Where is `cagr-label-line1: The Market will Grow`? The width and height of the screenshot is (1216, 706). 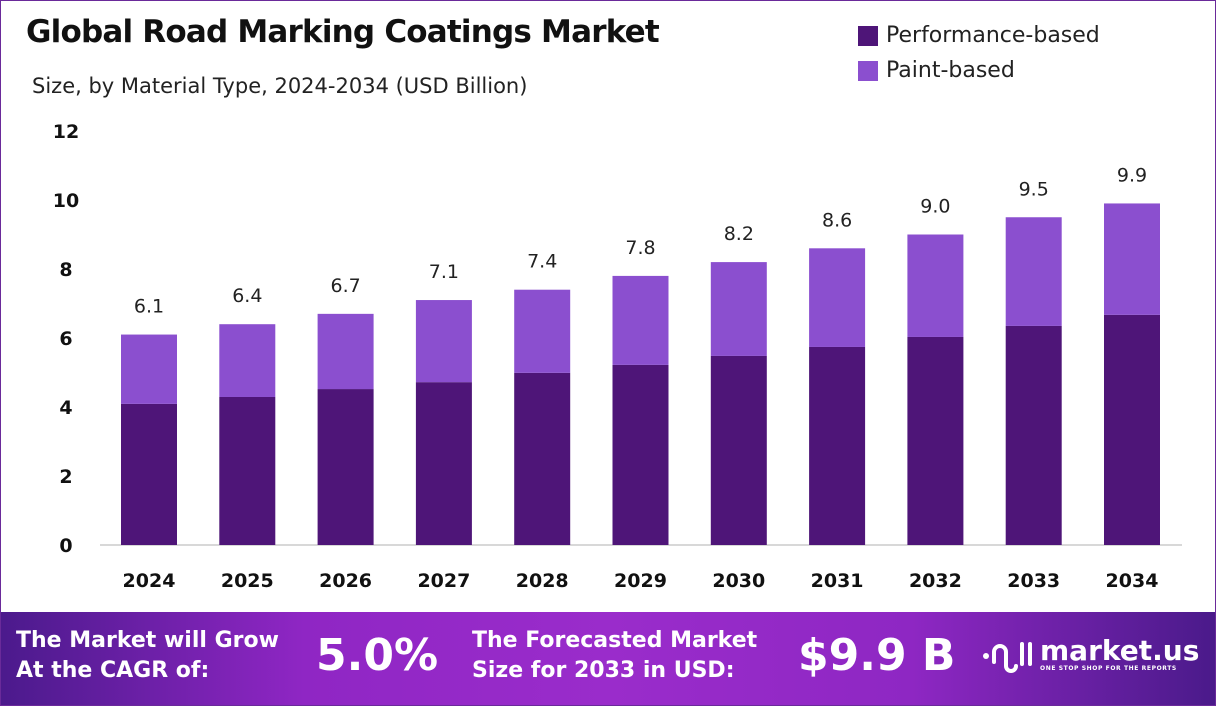 cagr-label-line1: The Market will Grow is located at coordinates (147, 640).